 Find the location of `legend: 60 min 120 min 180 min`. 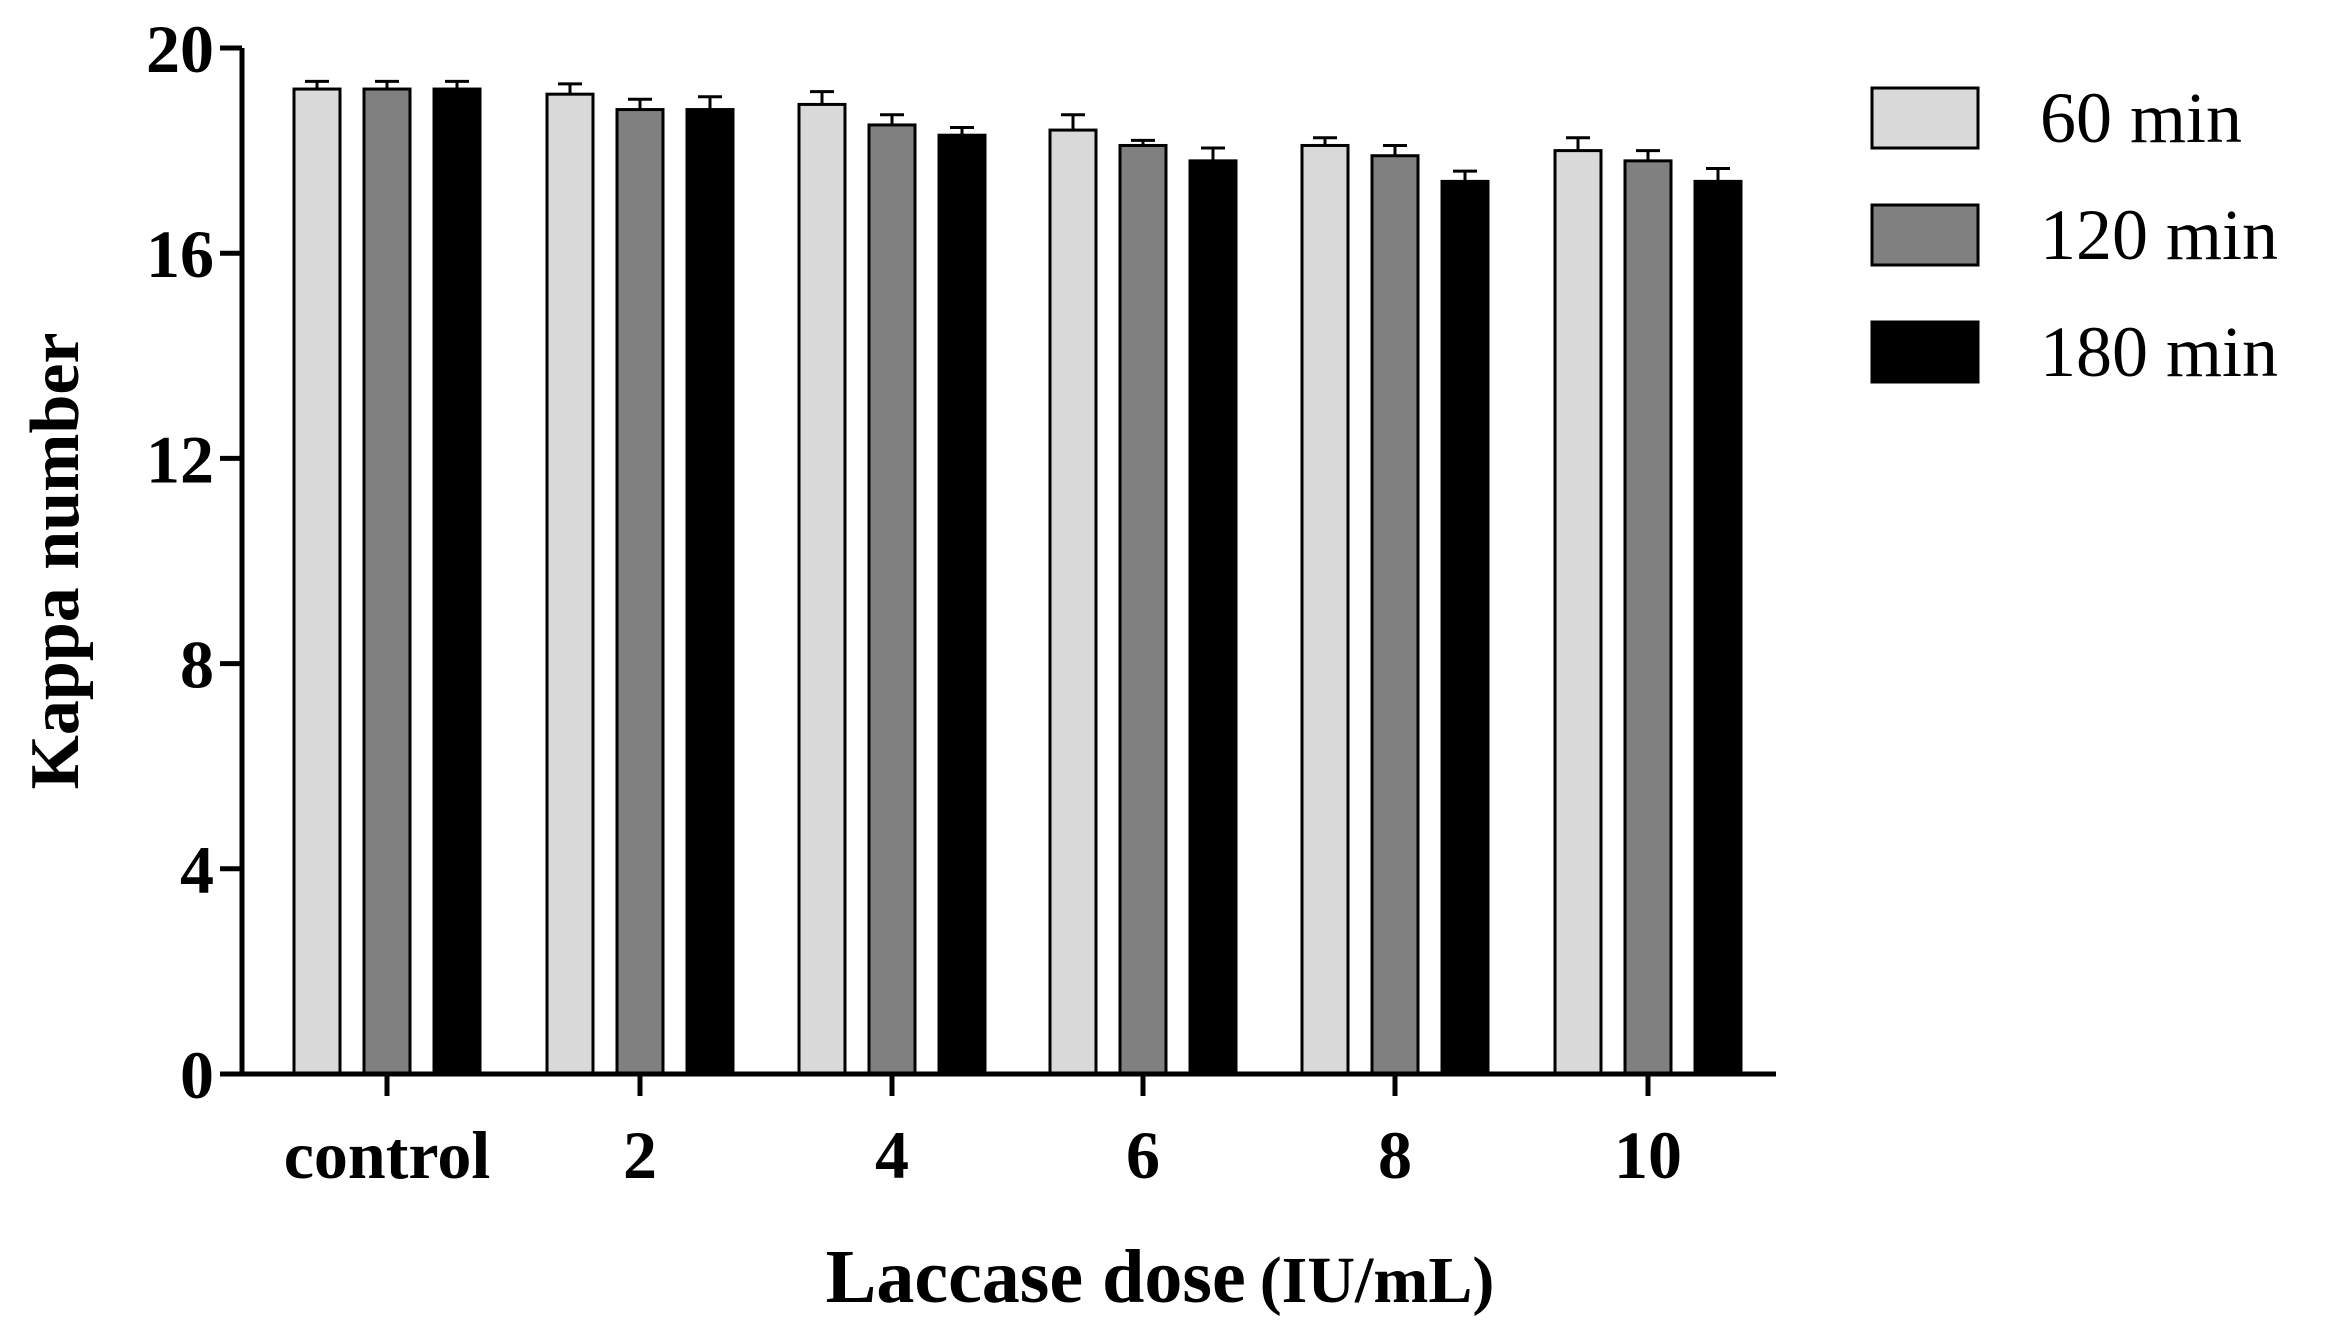

legend: 60 min 120 min 180 min is located at coordinates (2074, 235).